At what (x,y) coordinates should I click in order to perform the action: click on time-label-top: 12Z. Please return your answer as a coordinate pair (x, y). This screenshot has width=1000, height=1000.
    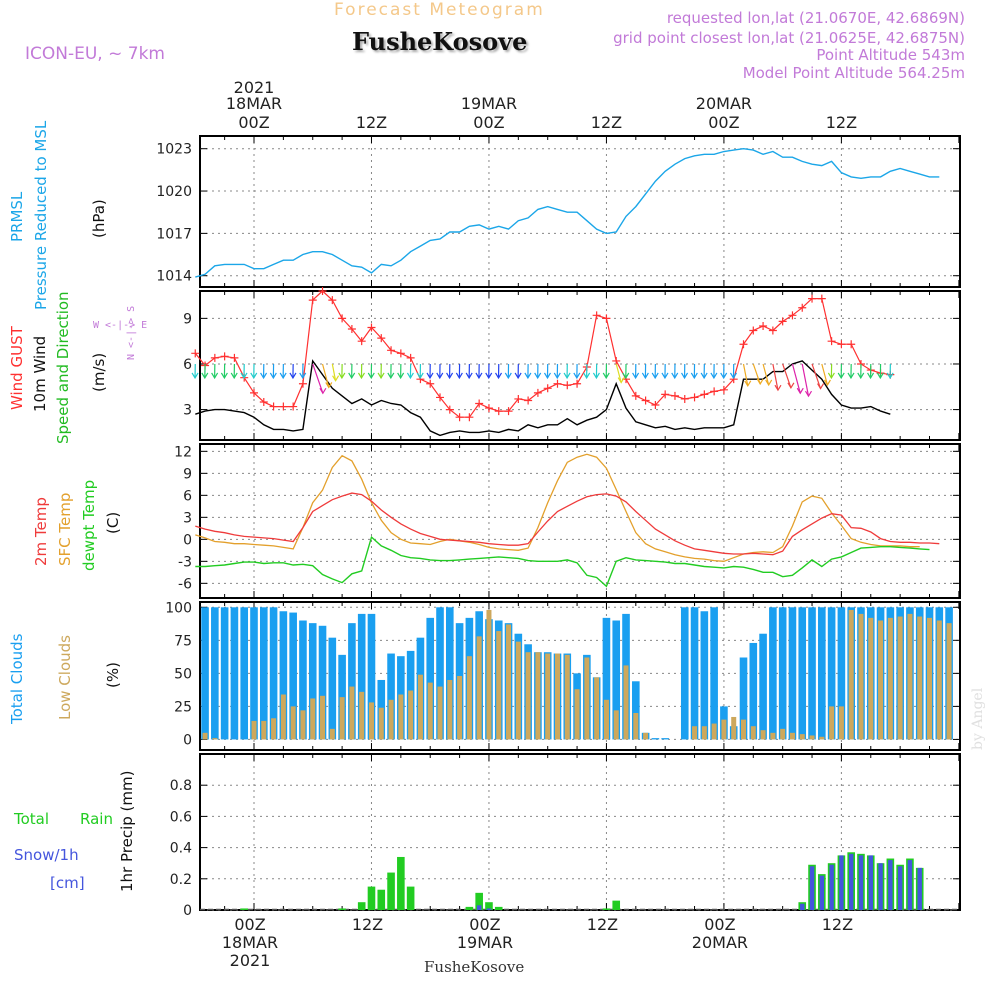
    Looking at the image, I should click on (841, 122).